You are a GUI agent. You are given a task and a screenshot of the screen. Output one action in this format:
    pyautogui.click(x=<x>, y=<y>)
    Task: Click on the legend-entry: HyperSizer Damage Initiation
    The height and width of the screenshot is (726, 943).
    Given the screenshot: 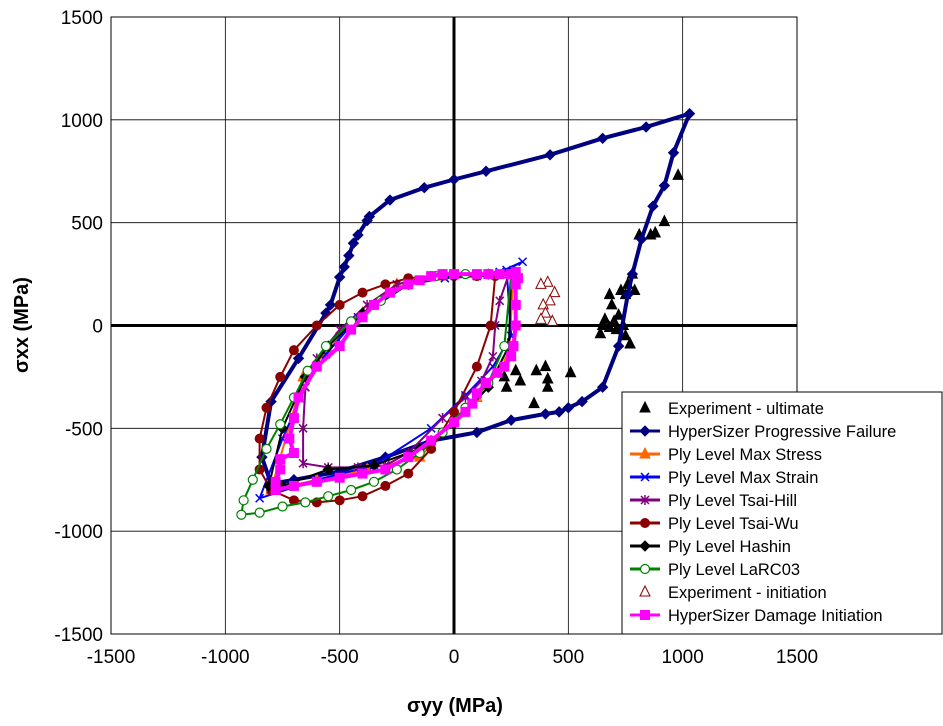 What is the action you would take?
    pyautogui.click(x=756, y=616)
    